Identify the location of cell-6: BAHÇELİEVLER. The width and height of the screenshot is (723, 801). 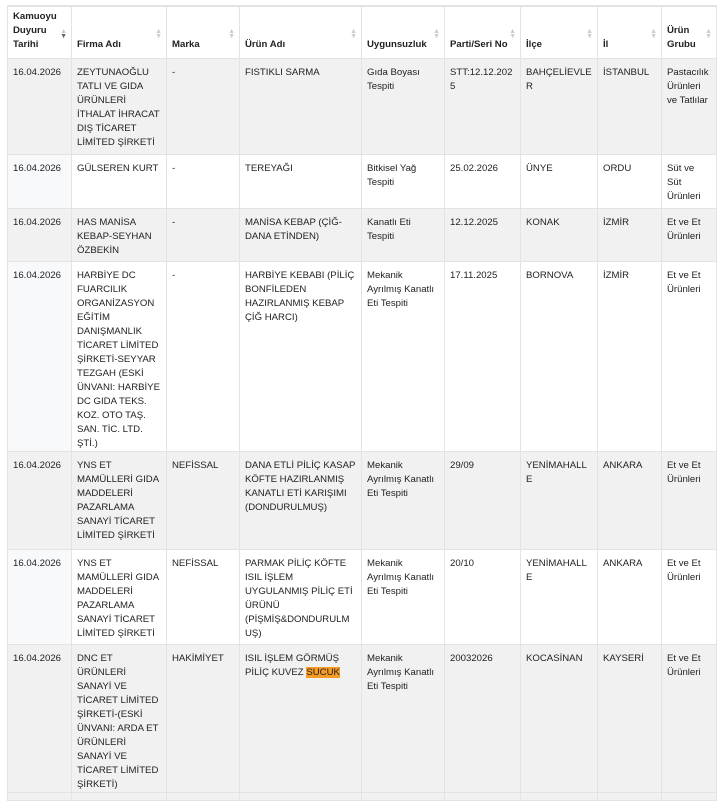
(559, 106).